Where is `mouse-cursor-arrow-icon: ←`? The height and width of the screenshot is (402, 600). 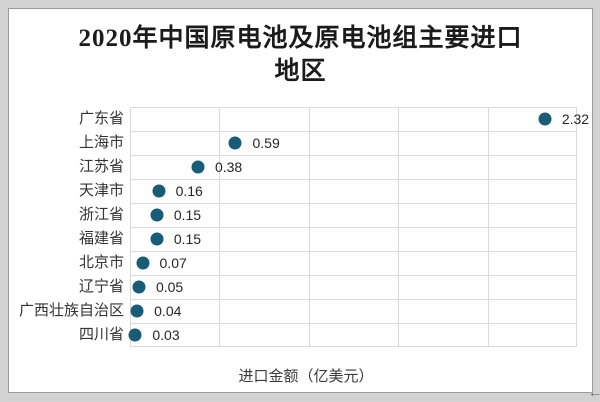
mouse-cursor-arrow-icon: ← is located at coordinates (594, 392).